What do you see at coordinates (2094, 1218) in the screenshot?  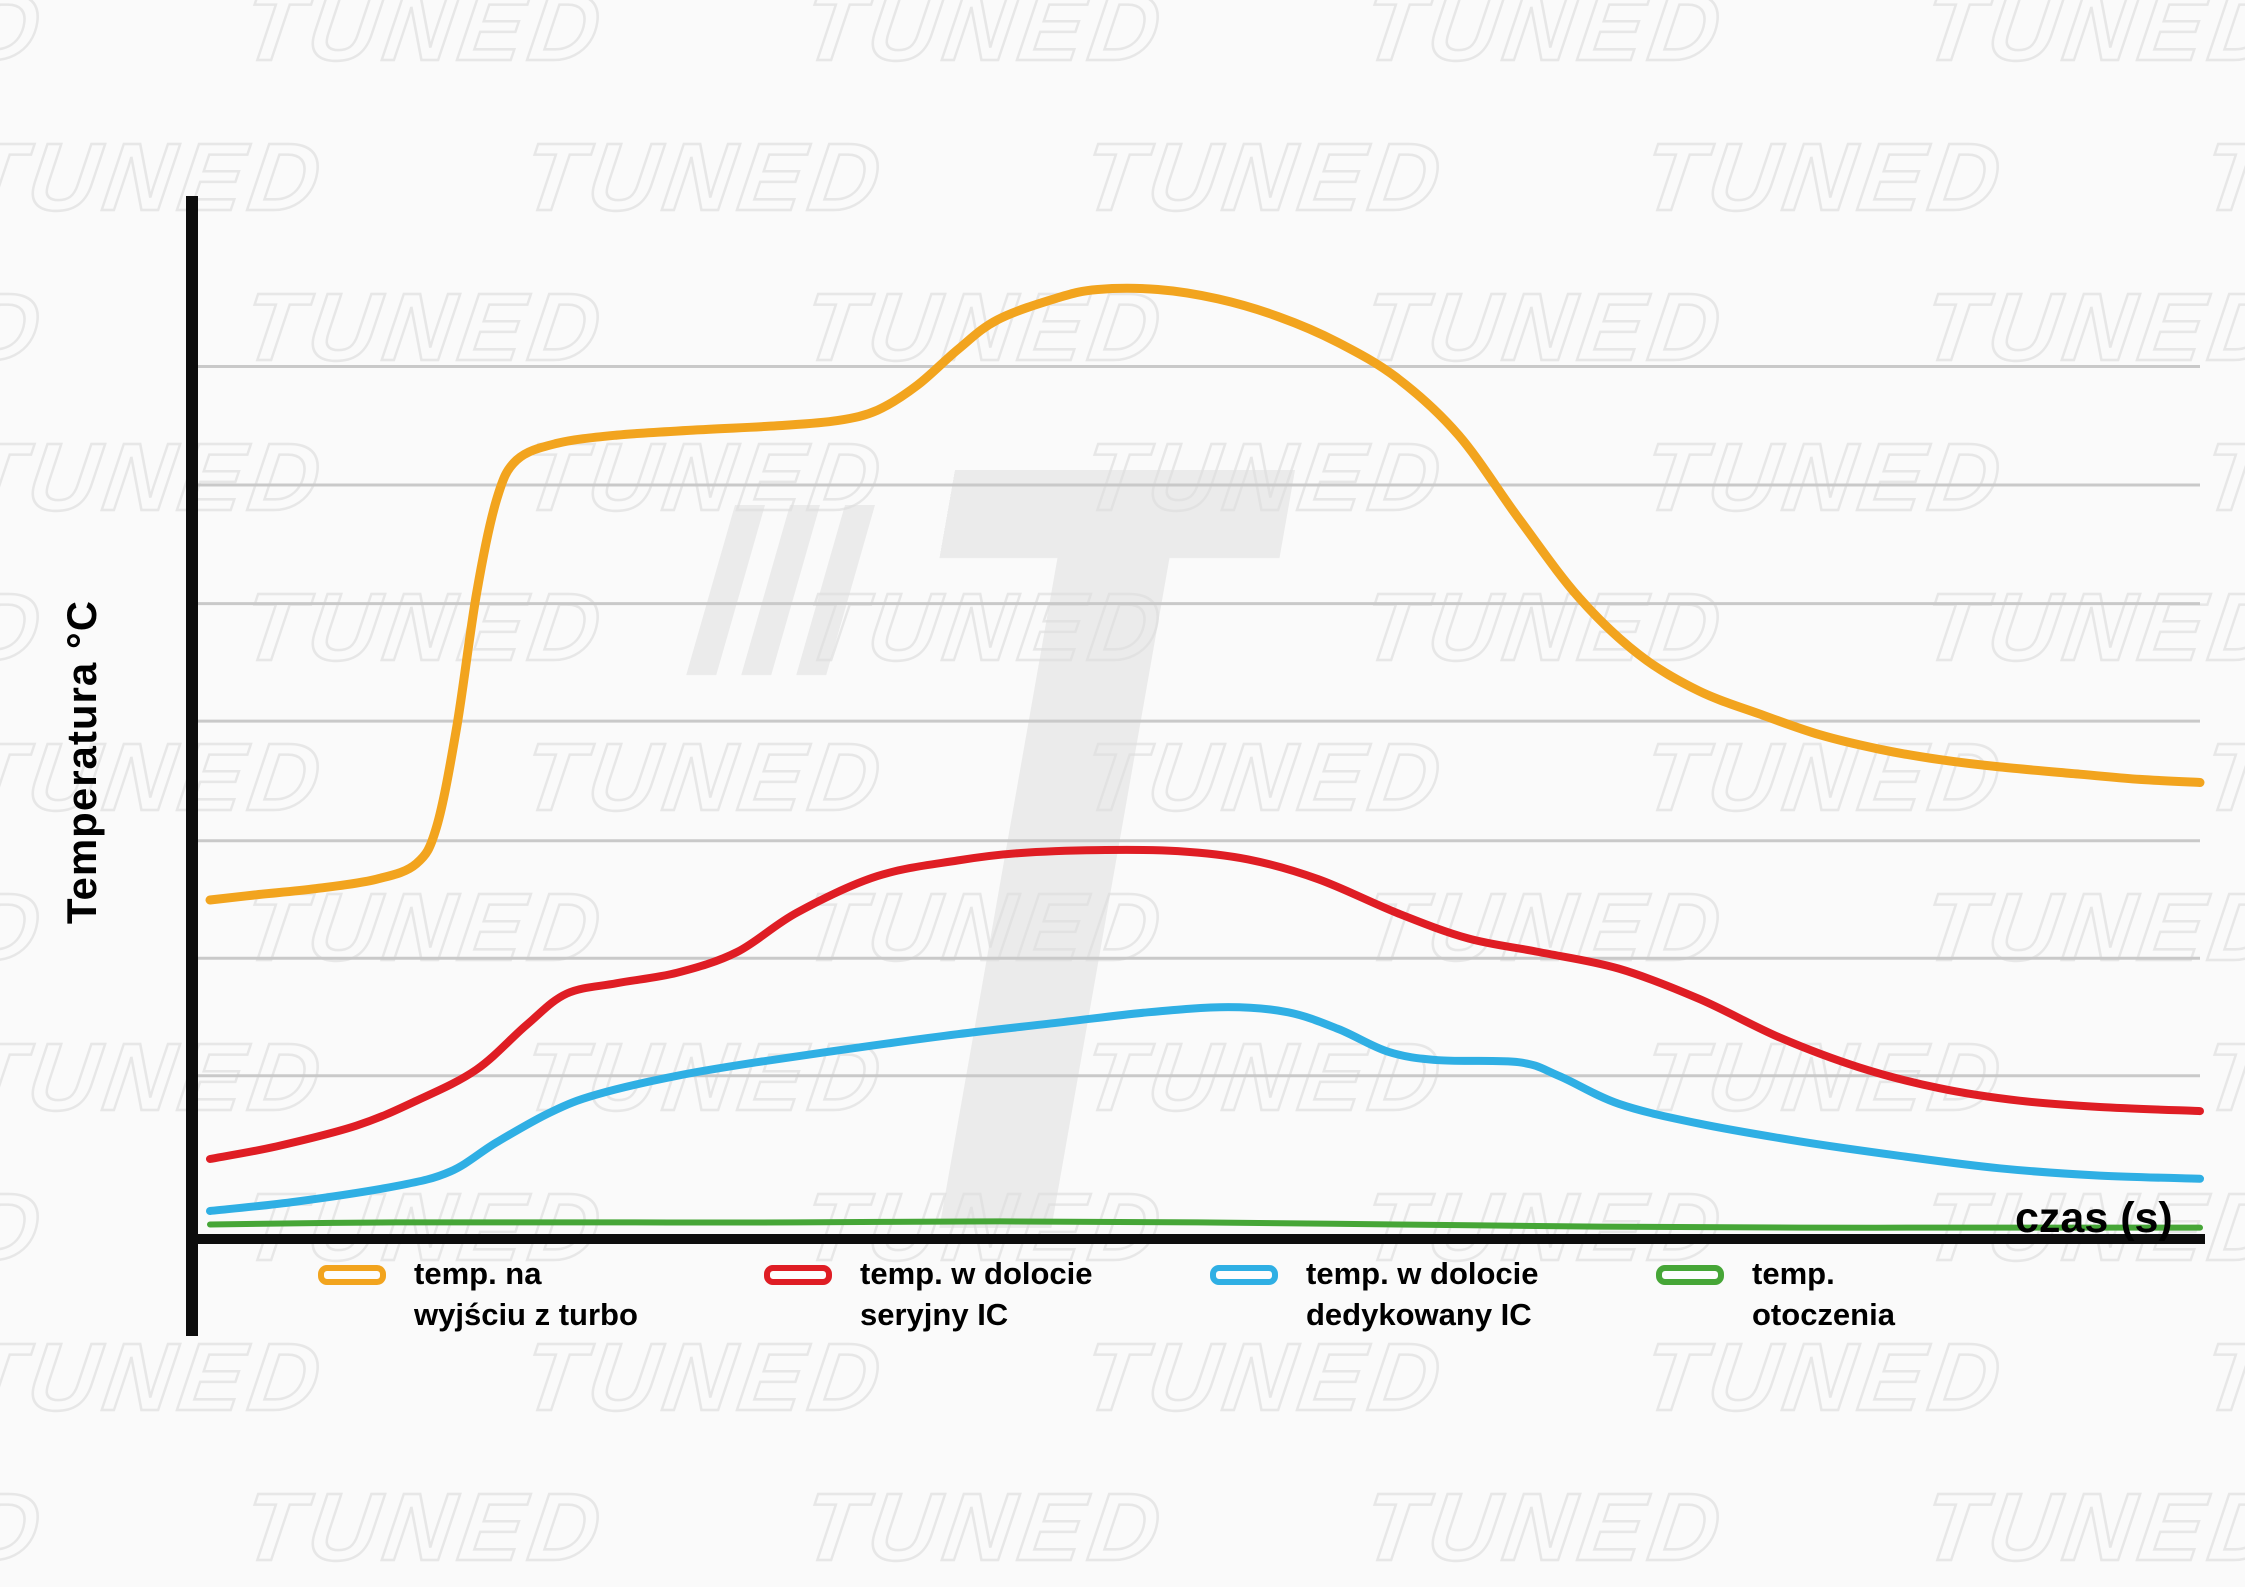 I see `x-axis-label: czas (s)` at bounding box center [2094, 1218].